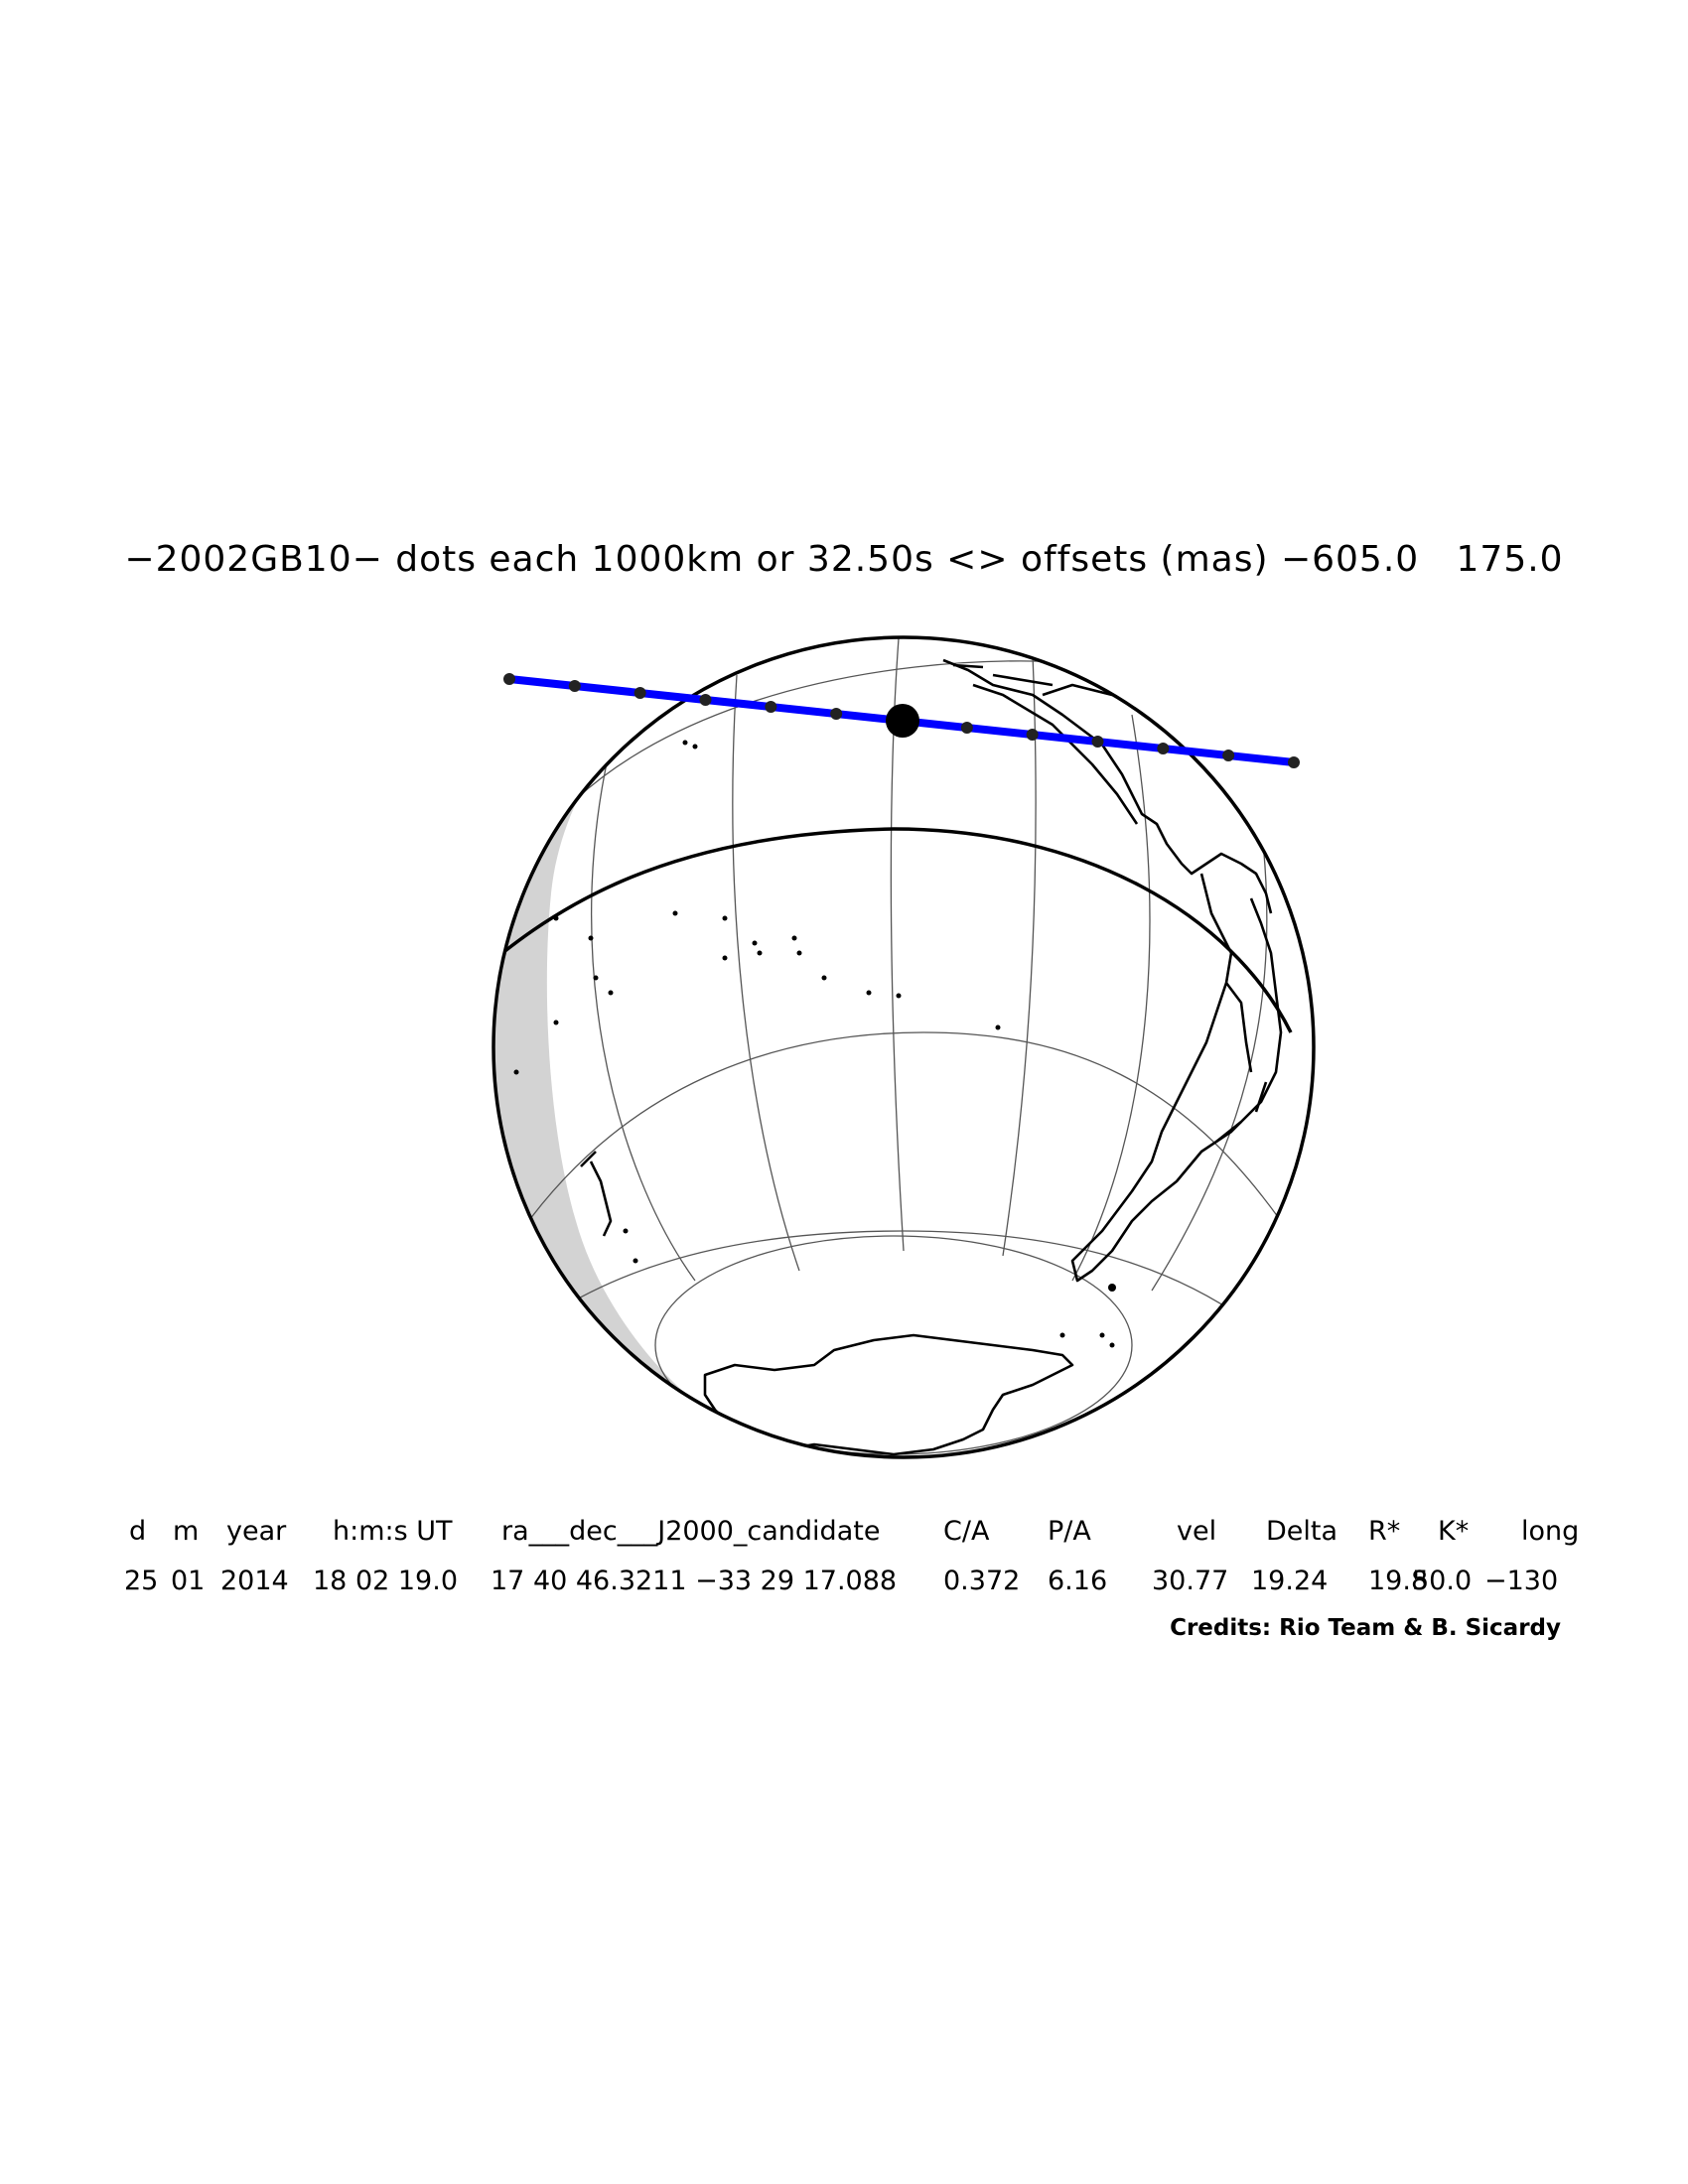 The height and width of the screenshot is (2184, 1688). What do you see at coordinates (254, 1581) in the screenshot?
I see `table-value: 2014` at bounding box center [254, 1581].